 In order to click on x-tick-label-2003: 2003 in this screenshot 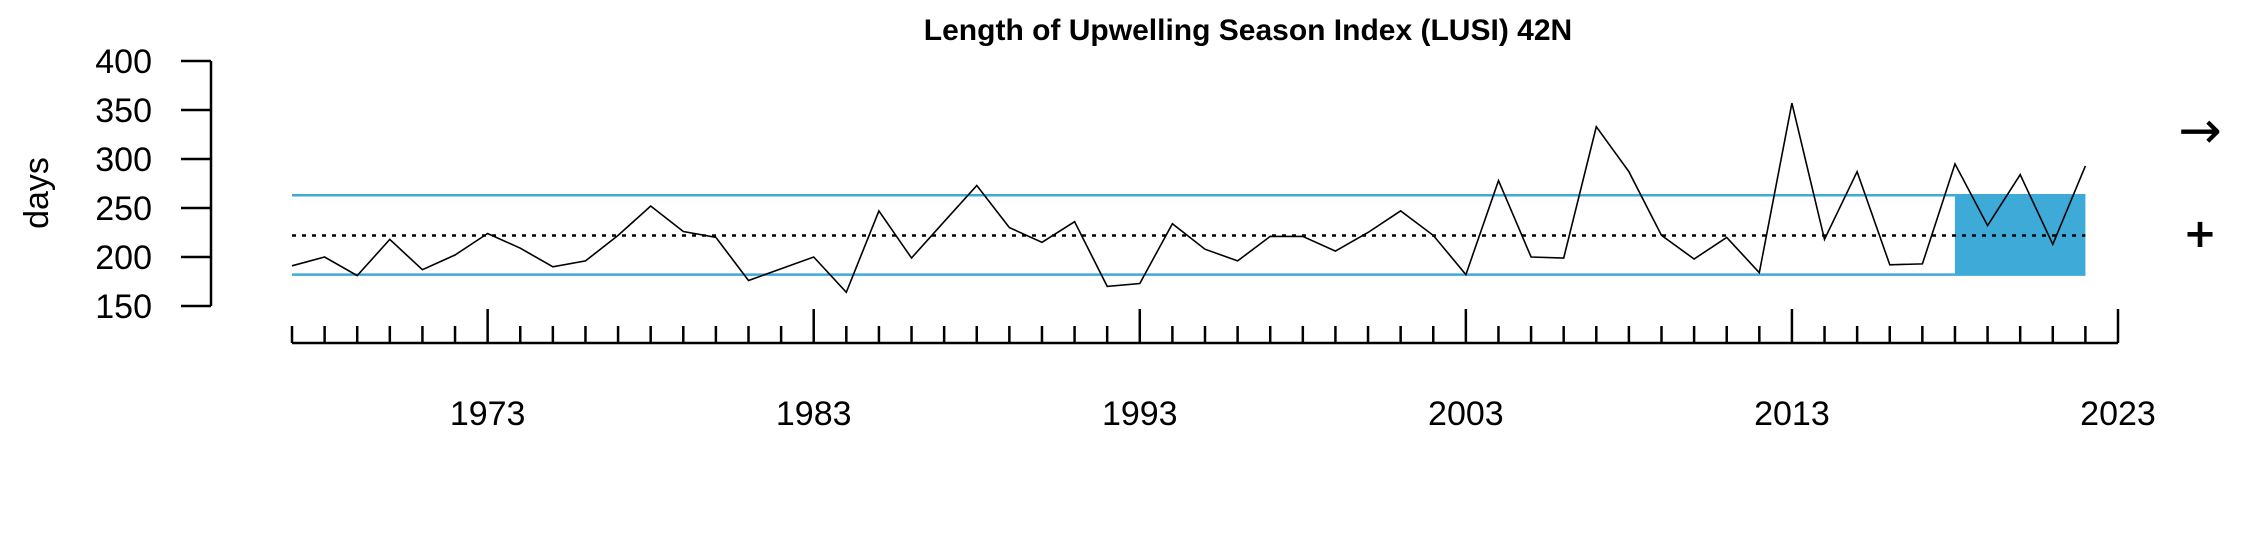, I will do `click(1466, 414)`.